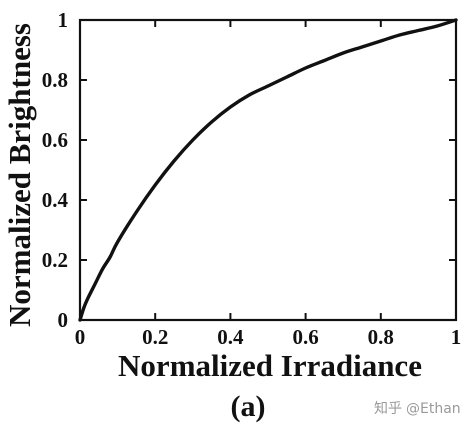 The image size is (470, 429). Describe the element at coordinates (155, 337) in the screenshot. I see `x-tick-label: 0.2` at that location.